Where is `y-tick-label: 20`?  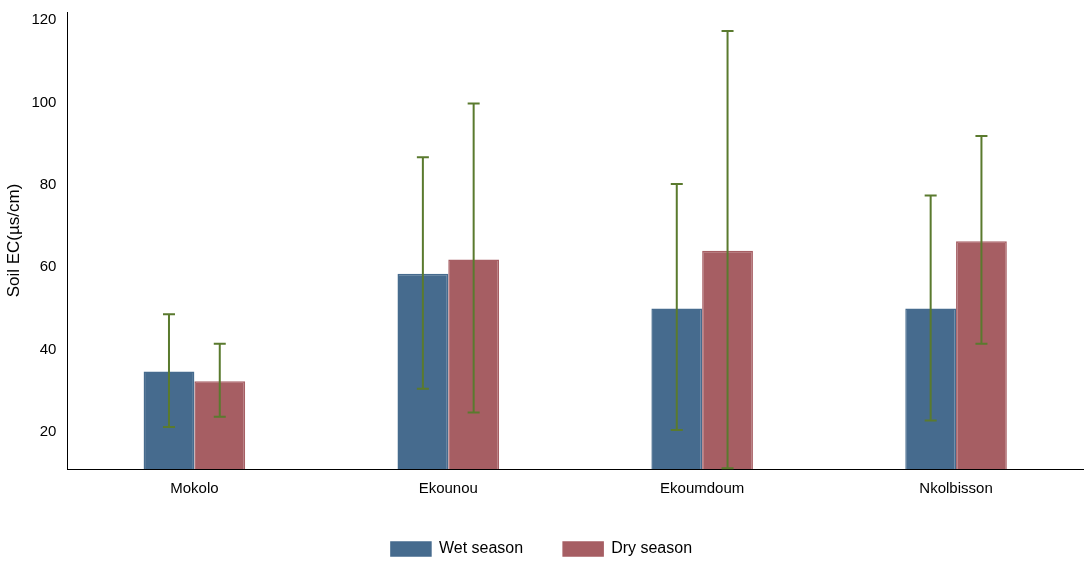
y-tick-label: 20 is located at coordinates (48, 431).